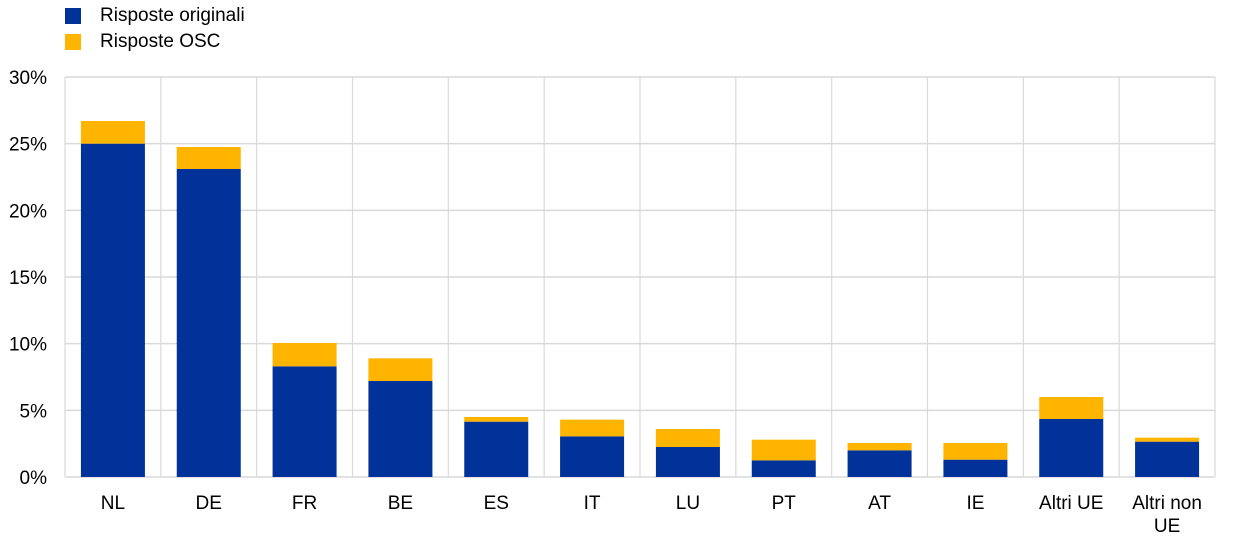  What do you see at coordinates (28, 345) in the screenshot?
I see `y-tick-label: 10%` at bounding box center [28, 345].